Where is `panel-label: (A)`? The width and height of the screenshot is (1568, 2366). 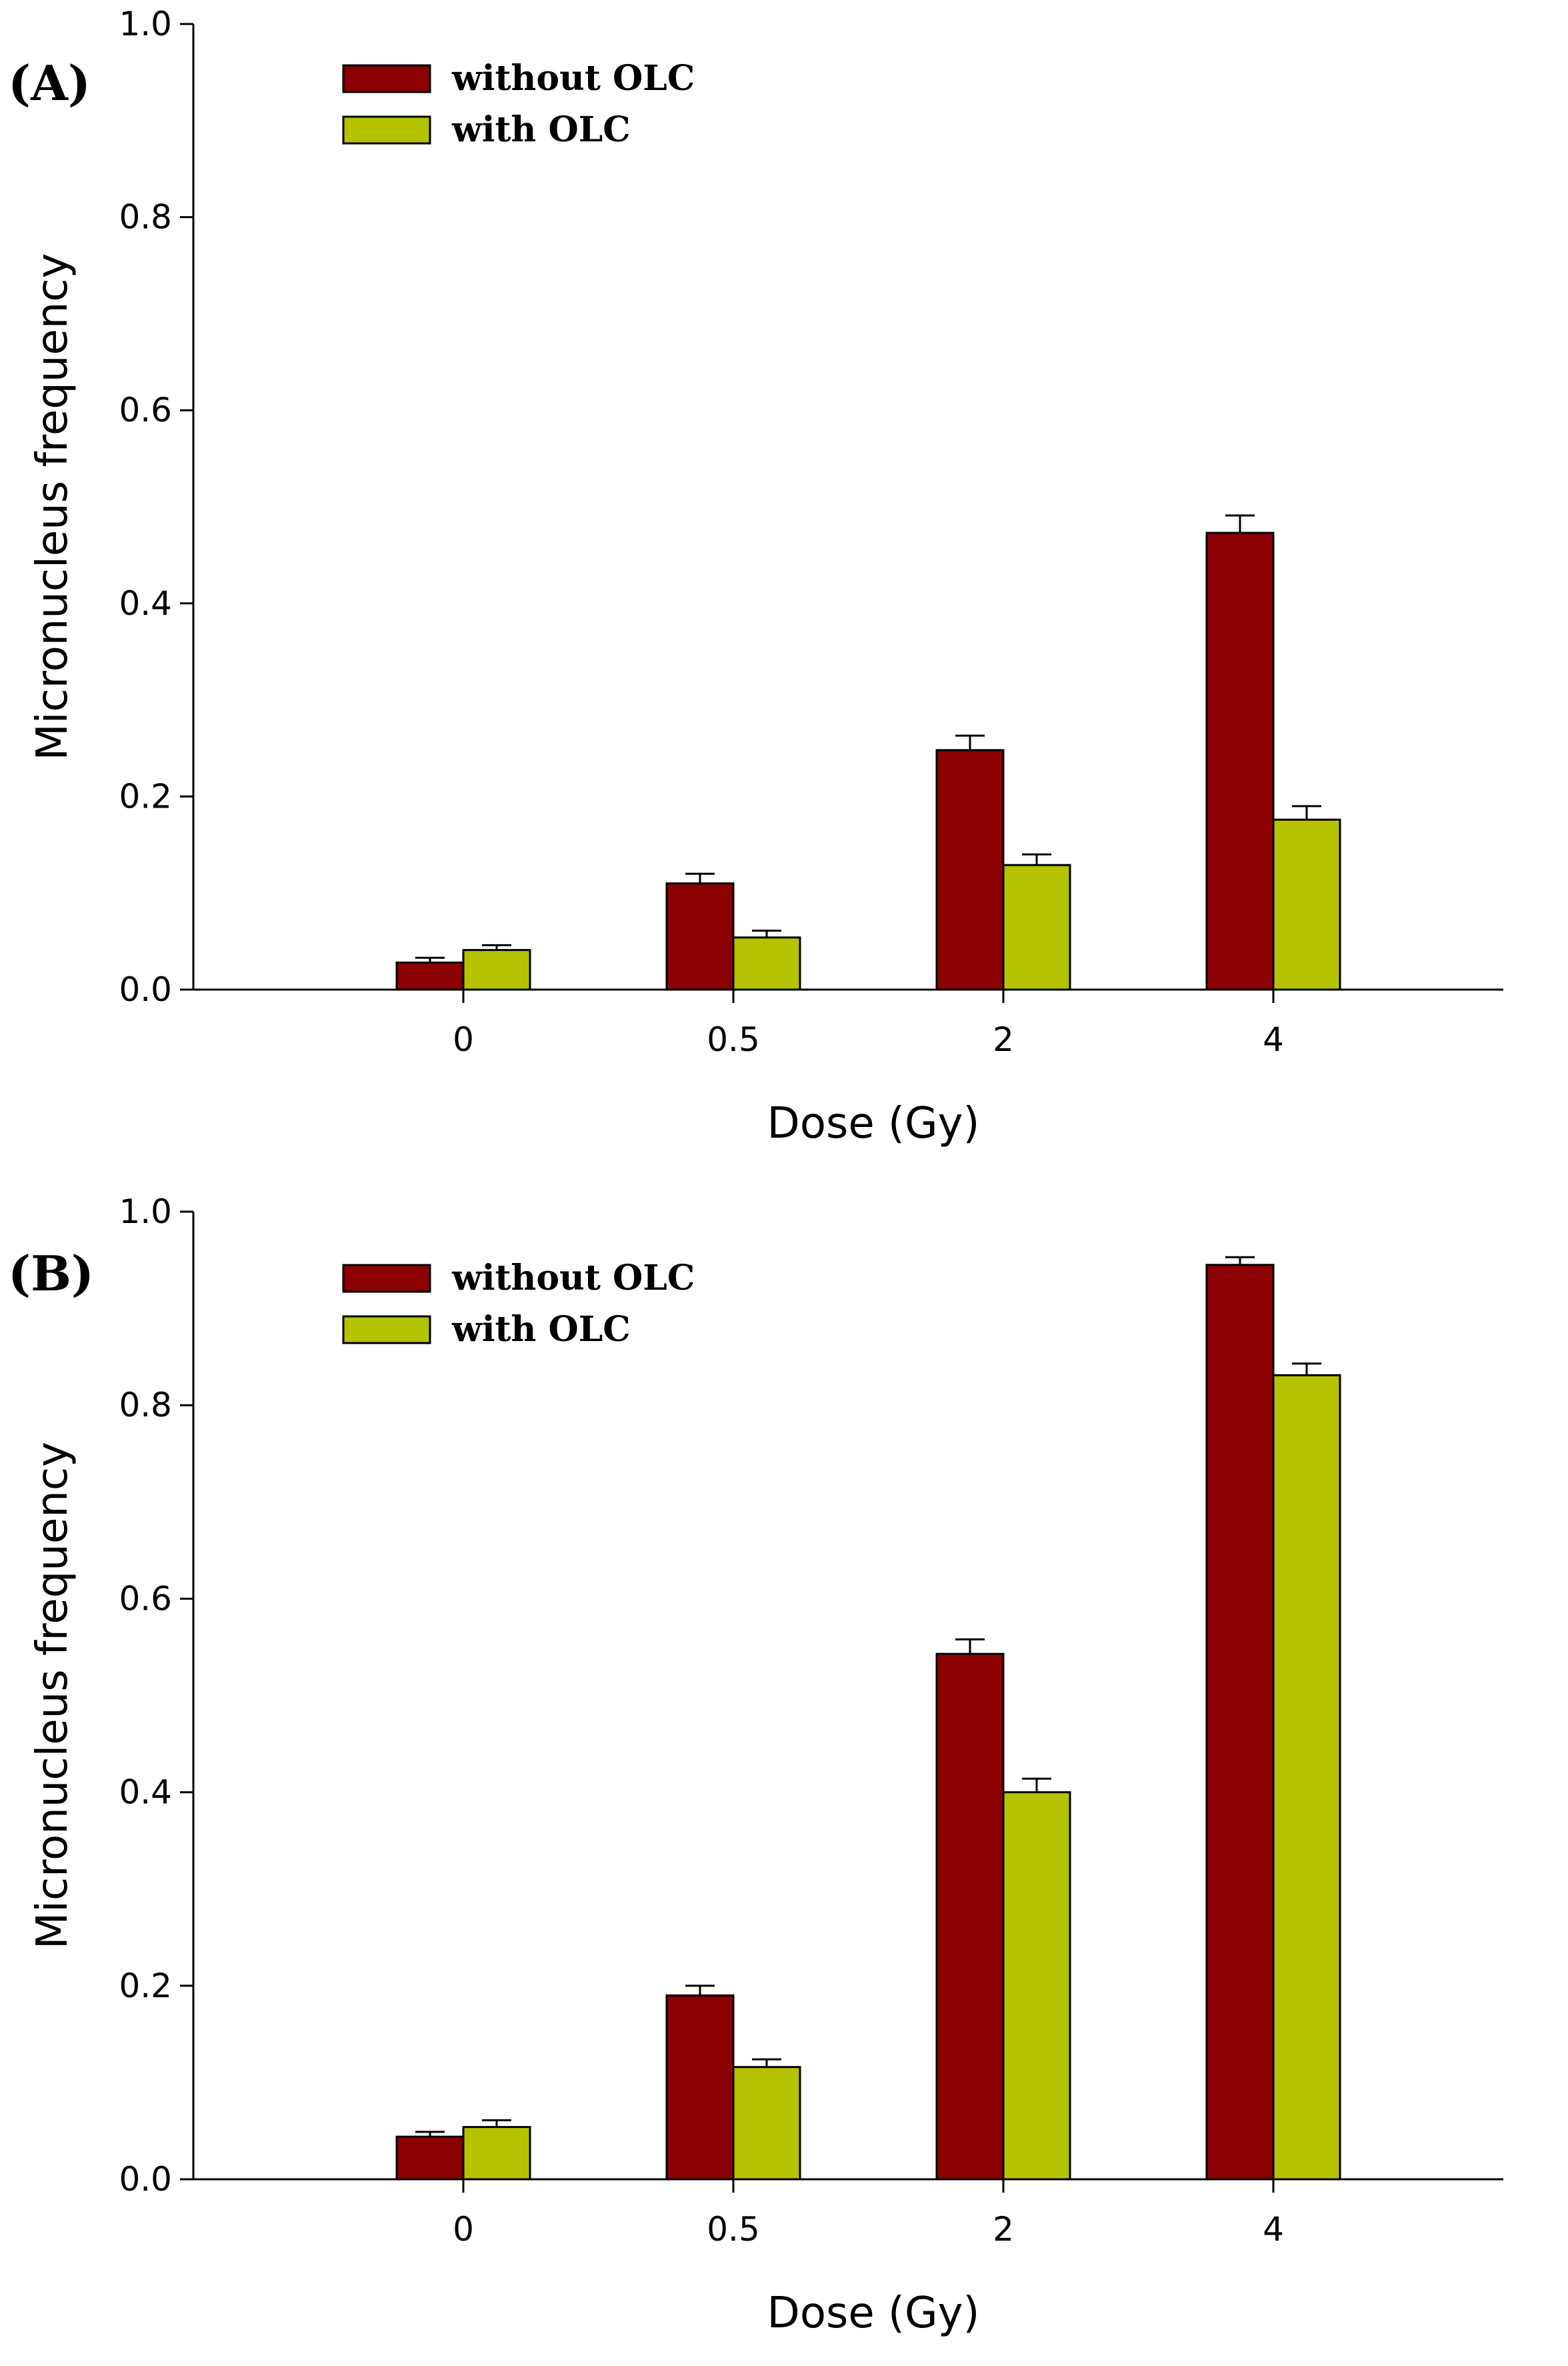
panel-label: (A) is located at coordinates (49, 83).